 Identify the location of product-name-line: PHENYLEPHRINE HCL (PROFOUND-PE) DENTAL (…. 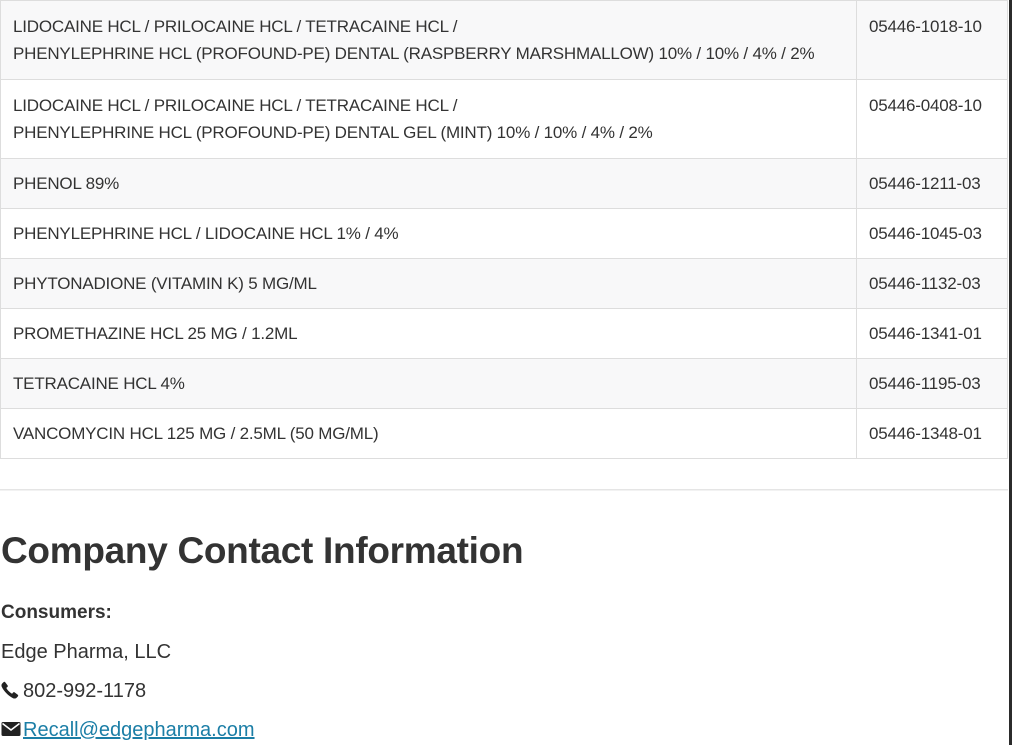
(414, 53).